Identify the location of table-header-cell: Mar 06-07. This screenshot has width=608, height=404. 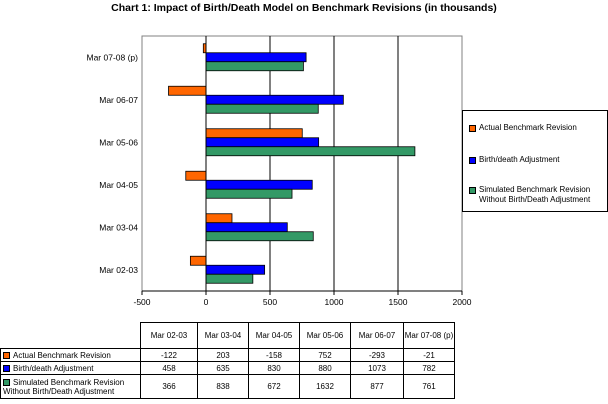
(377, 335).